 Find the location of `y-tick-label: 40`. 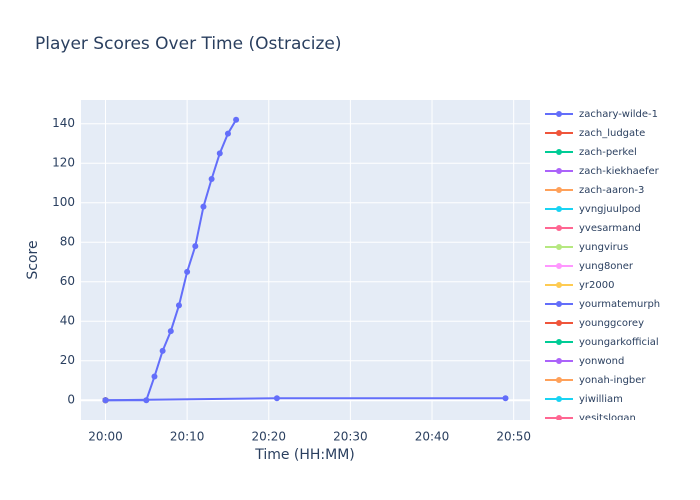

y-tick-label: 40 is located at coordinates (67, 321).